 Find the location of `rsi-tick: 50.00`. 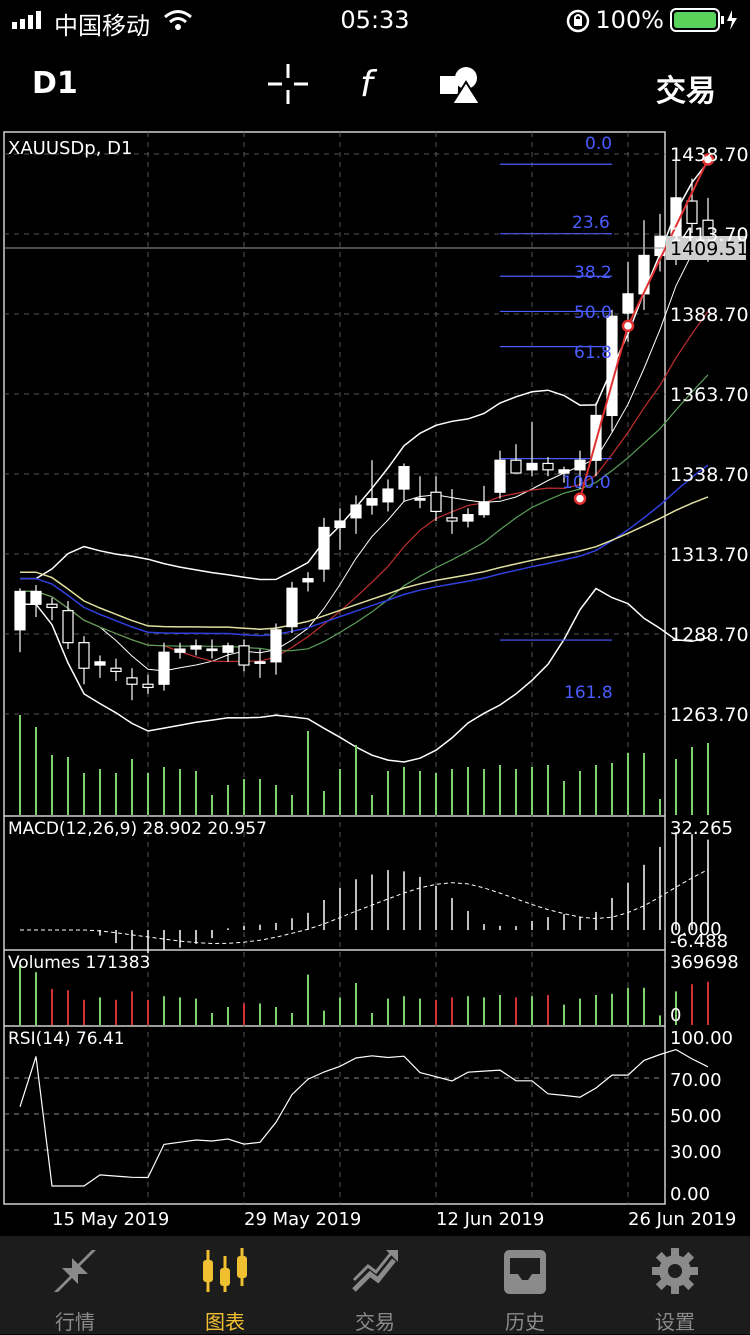

rsi-tick: 50.00 is located at coordinates (696, 1116).